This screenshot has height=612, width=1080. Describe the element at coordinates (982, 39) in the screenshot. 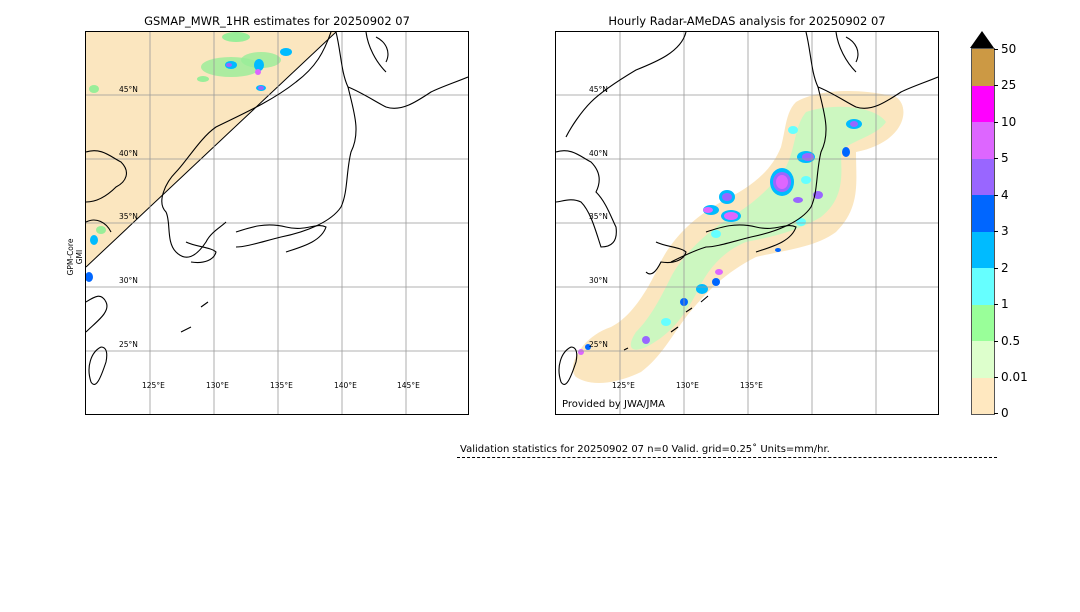

I see `colorbar-extend-arrow` at that location.